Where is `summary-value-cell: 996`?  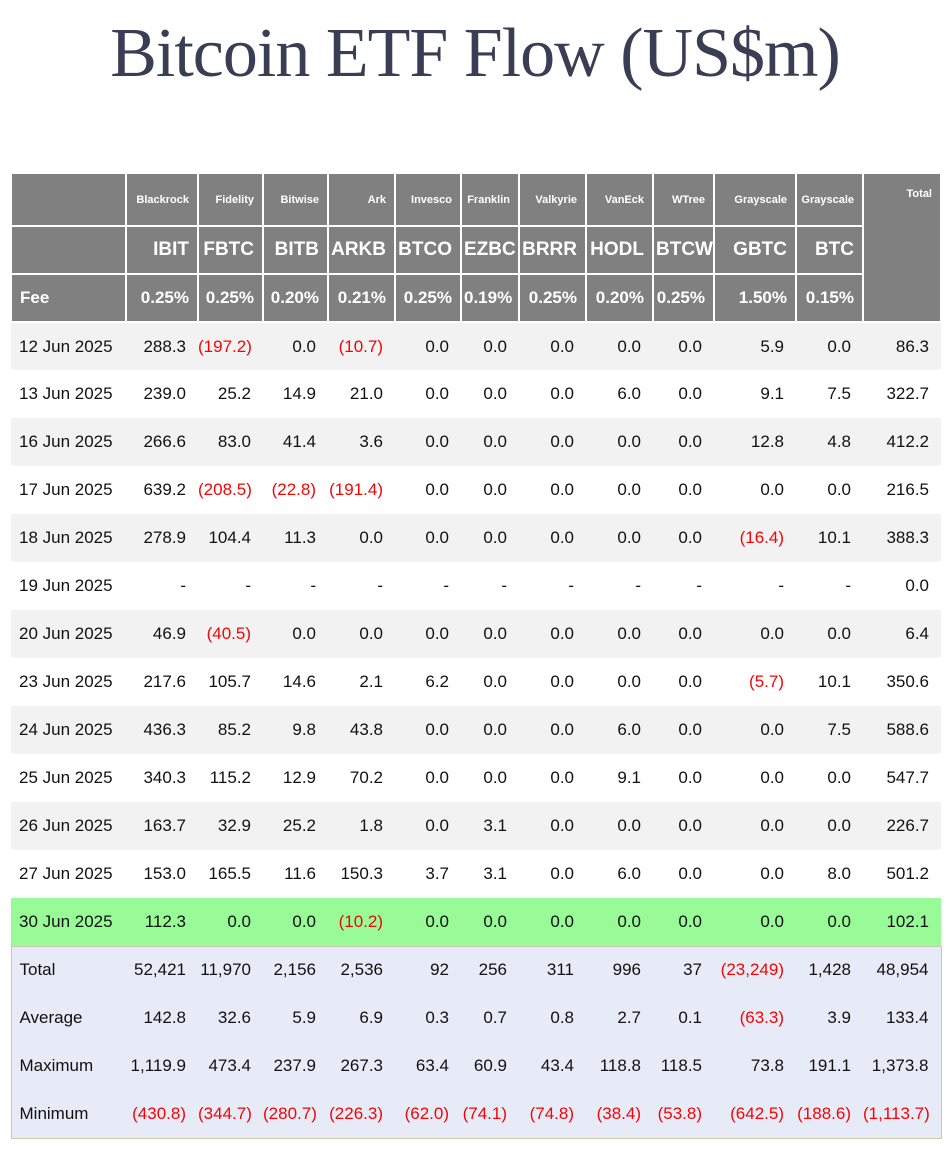
summary-value-cell: 996 is located at coordinates (626, 970).